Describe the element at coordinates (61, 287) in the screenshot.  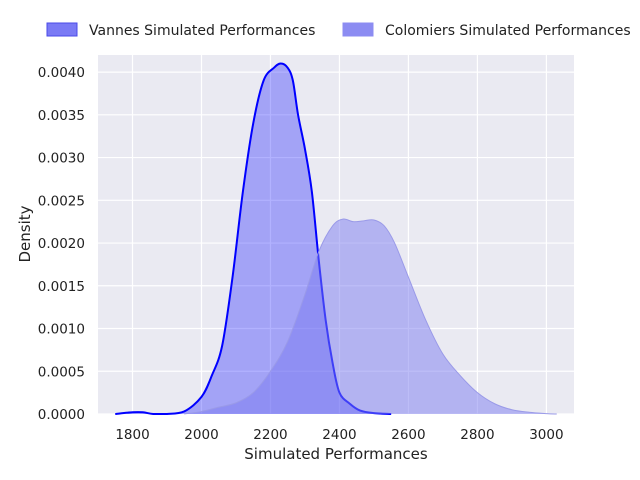
I see `y-tick-label: 0.0015` at that location.